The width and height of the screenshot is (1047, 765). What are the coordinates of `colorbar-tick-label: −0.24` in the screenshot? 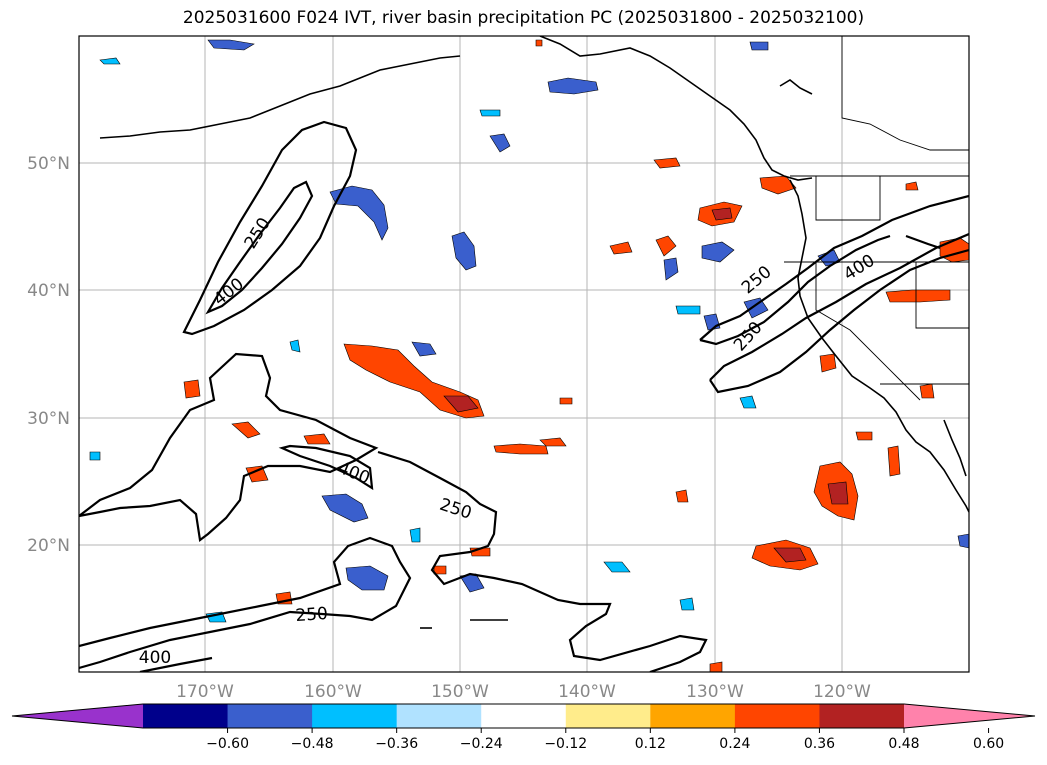 It's located at (481, 744).